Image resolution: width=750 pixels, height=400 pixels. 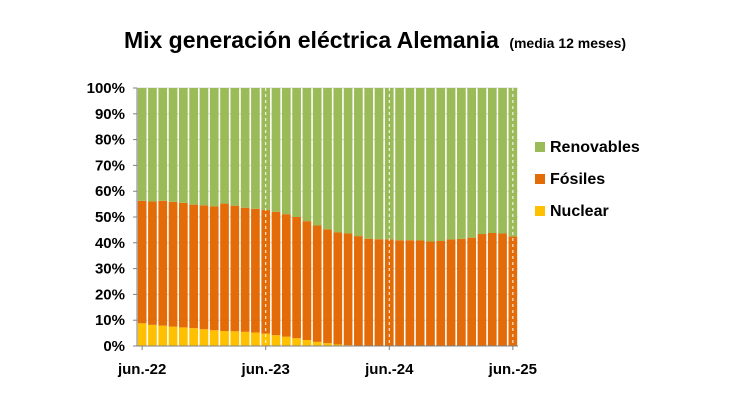 What do you see at coordinates (106, 88) in the screenshot?
I see `y-tick-label: 100%` at bounding box center [106, 88].